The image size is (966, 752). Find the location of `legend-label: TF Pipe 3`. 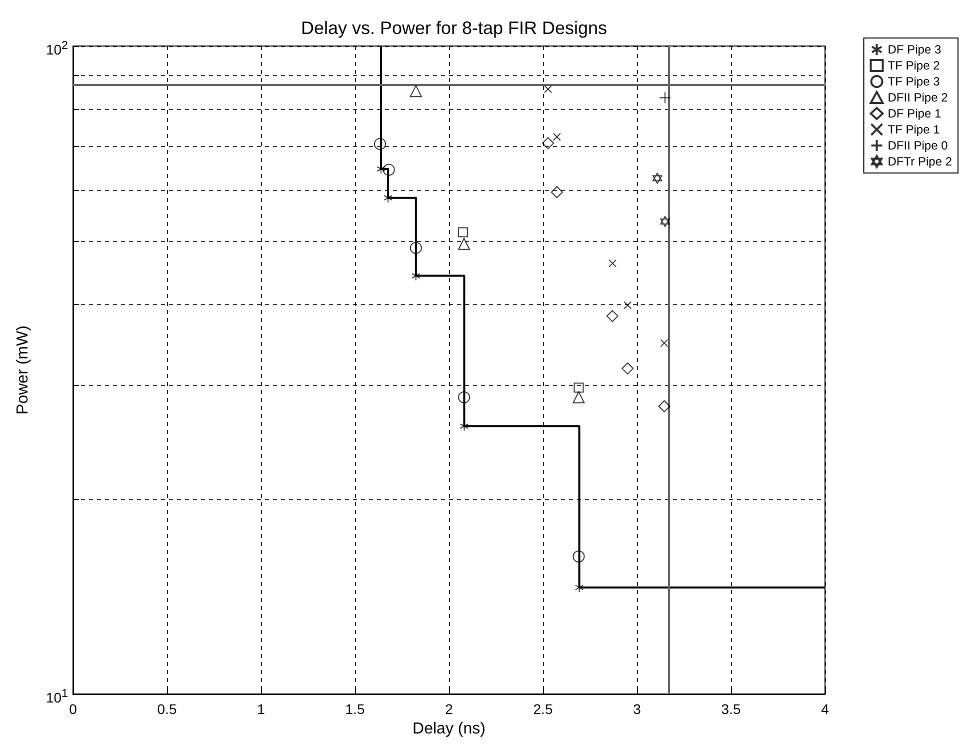

legend-label: TF Pipe 3 is located at coordinates (914, 81).